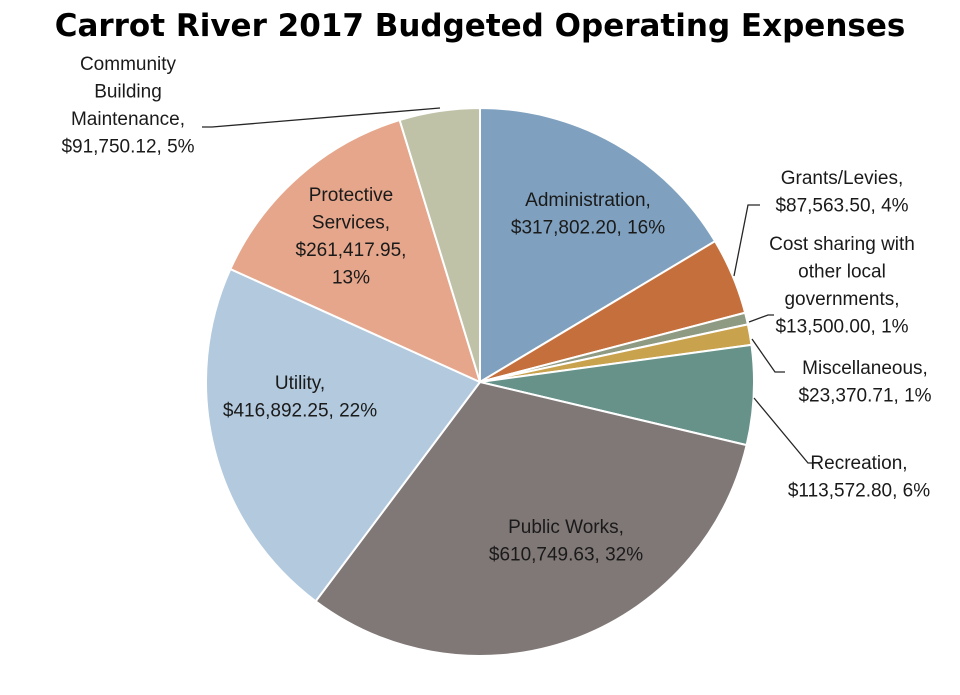 The width and height of the screenshot is (960, 695). Describe the element at coordinates (351, 250) in the screenshot. I see `data-label-line: $261,417.95,` at that location.